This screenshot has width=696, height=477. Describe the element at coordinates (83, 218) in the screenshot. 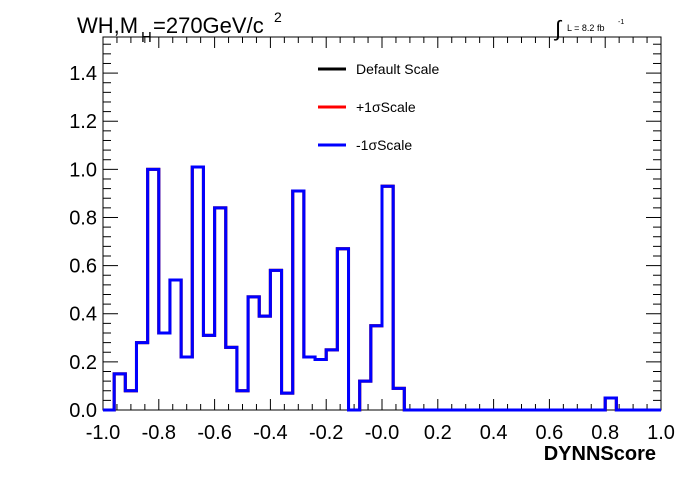

I see `y-tick-label: 0.8` at that location.